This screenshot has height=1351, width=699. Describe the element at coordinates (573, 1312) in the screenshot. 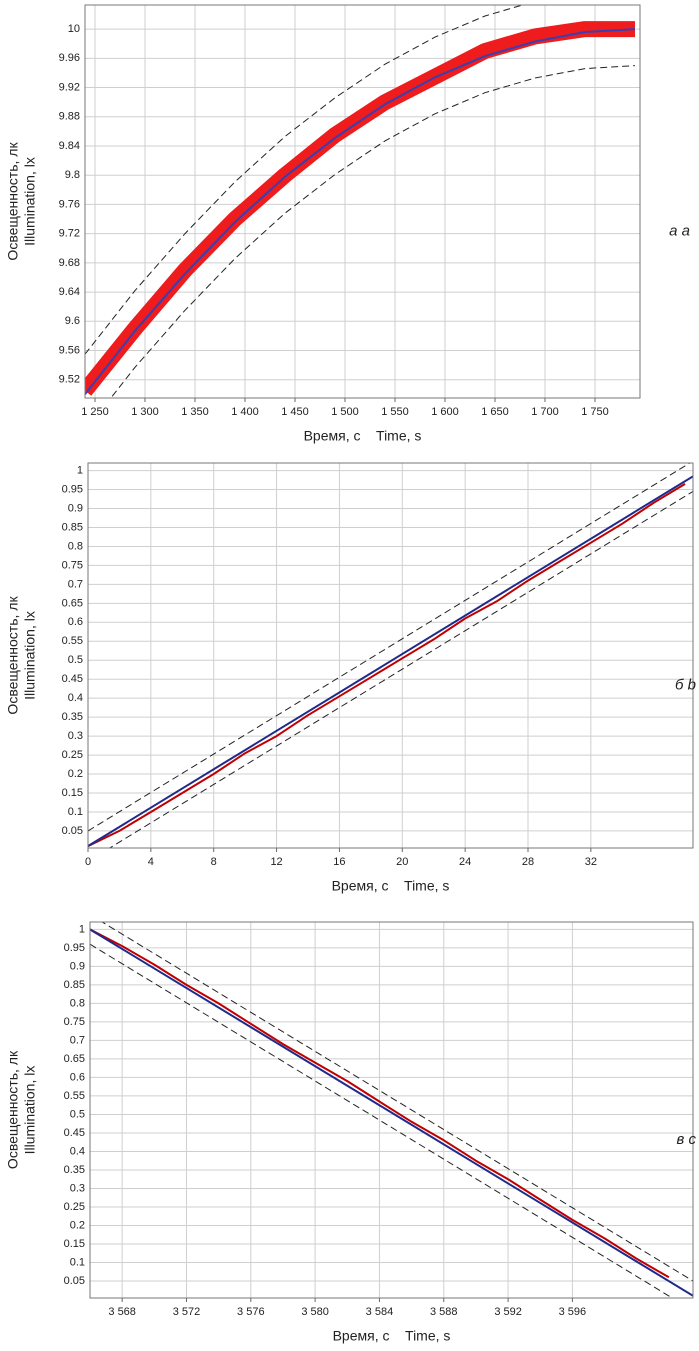

I see `x-tick-label: 3 596` at that location.